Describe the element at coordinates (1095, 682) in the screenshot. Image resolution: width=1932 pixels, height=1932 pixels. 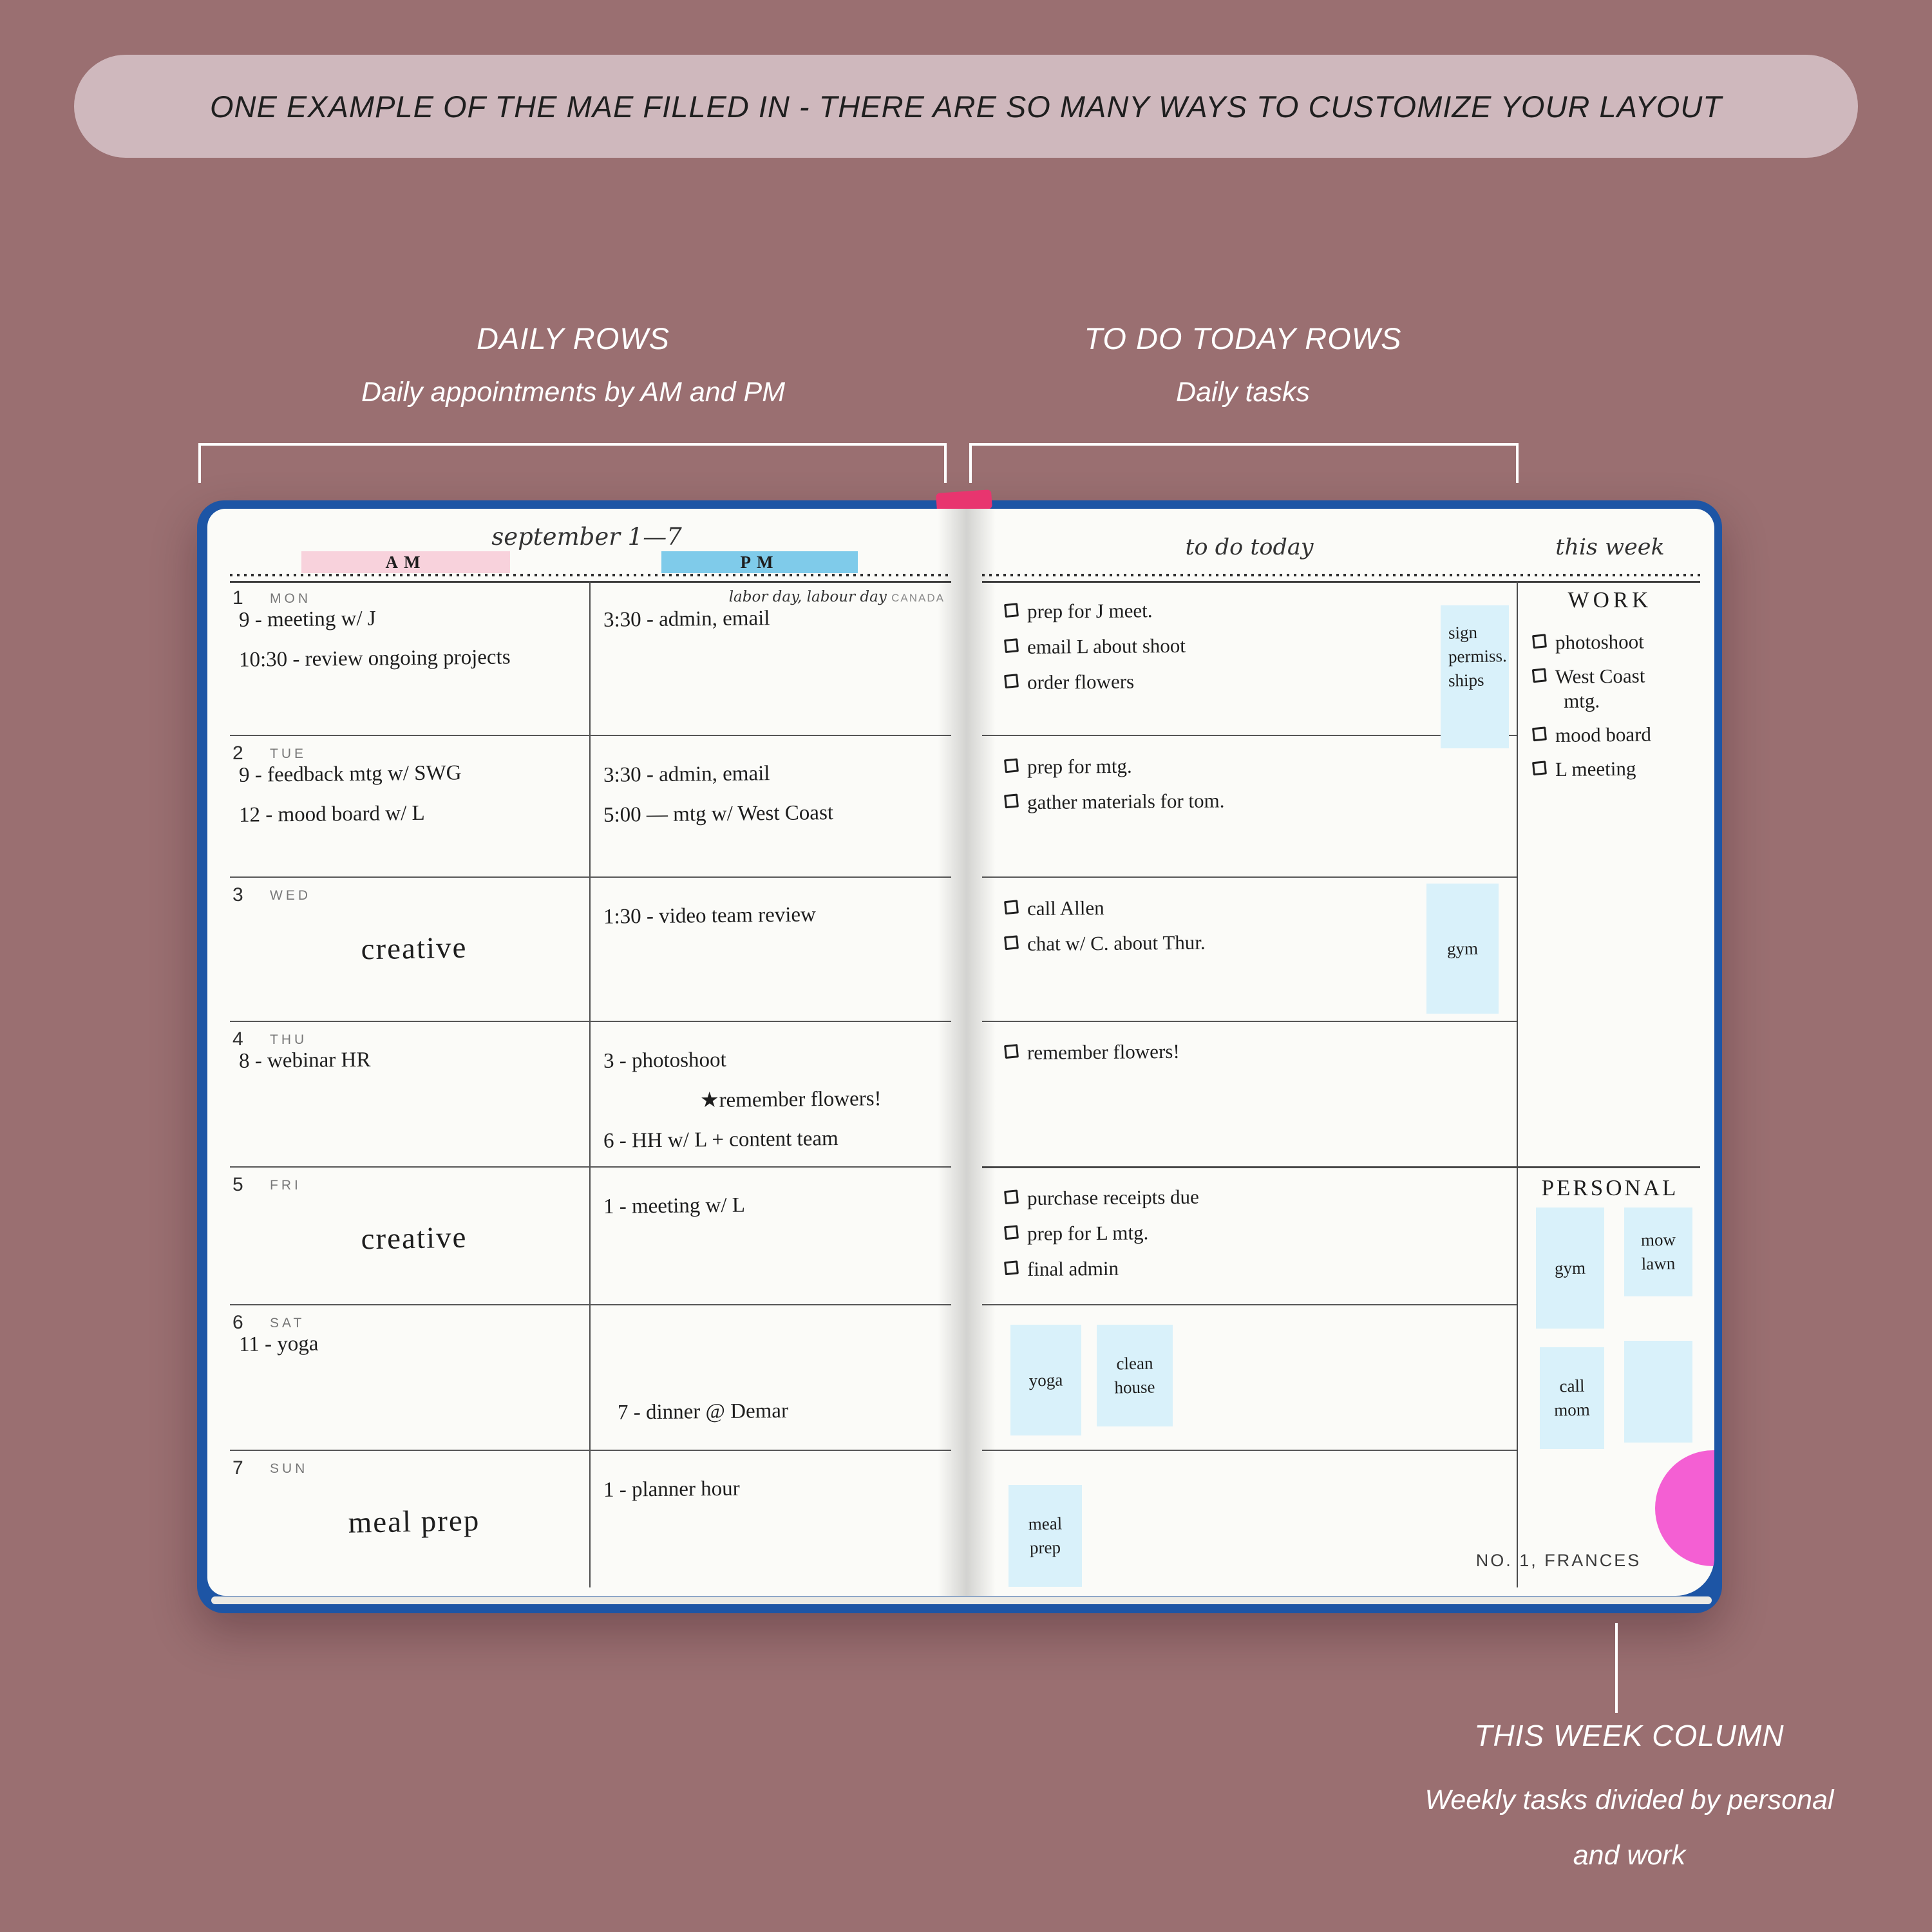
I see `todo-item: order flowers` at that location.